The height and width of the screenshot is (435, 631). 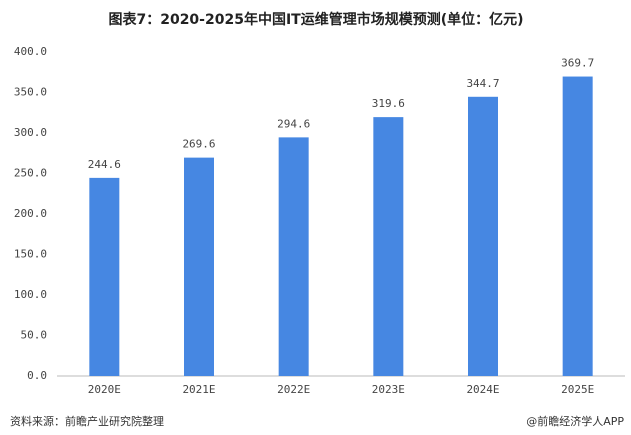 What do you see at coordinates (30, 213) in the screenshot?
I see `y-tick-label: 200.0` at bounding box center [30, 213].